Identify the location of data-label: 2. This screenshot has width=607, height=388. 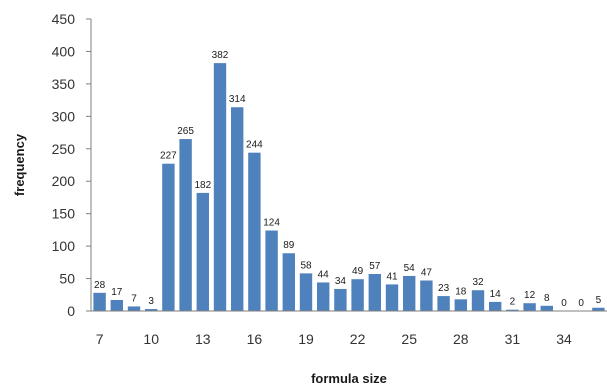
(513, 302).